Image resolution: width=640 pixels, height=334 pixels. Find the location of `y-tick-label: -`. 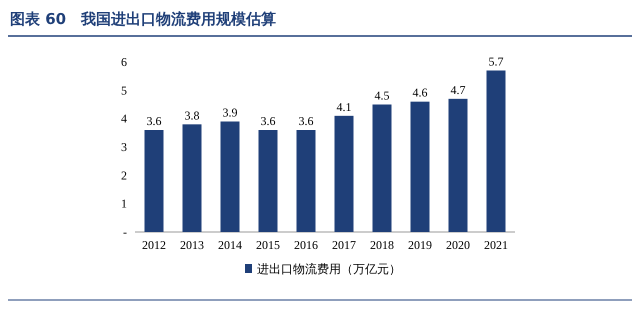

y-tick-label: - is located at coordinates (125, 232).